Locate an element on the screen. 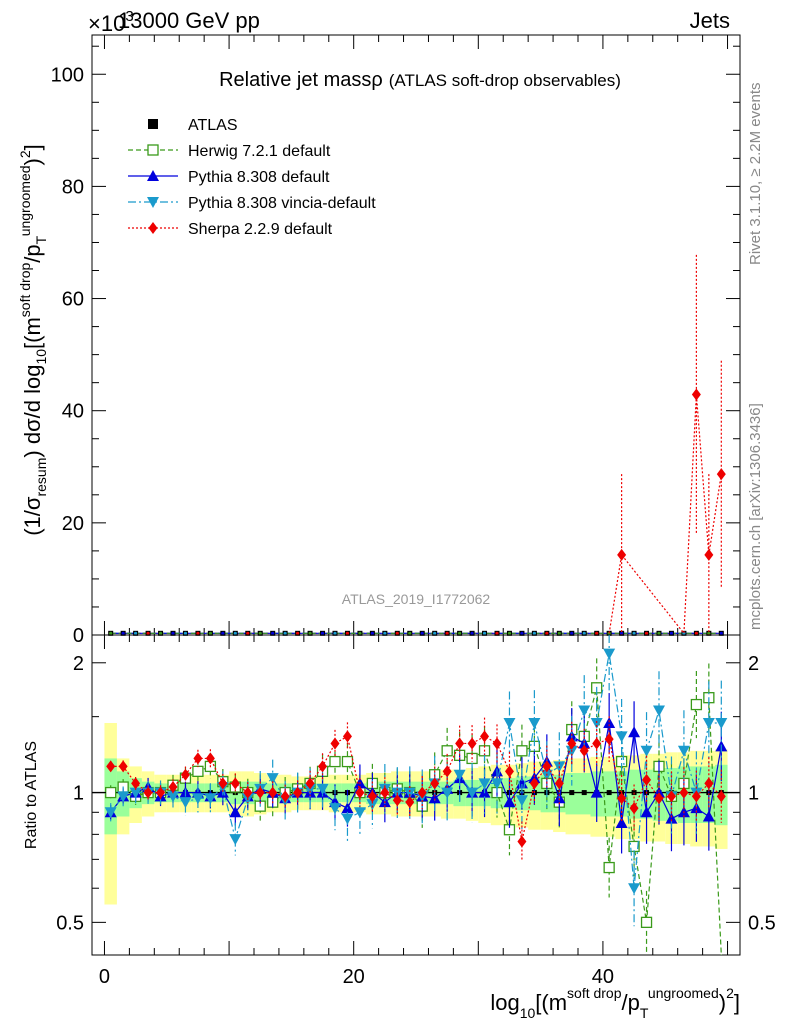  x-axis-label: log10[(msoft drop/pTungroomed)2] is located at coordinates (615, 1003).